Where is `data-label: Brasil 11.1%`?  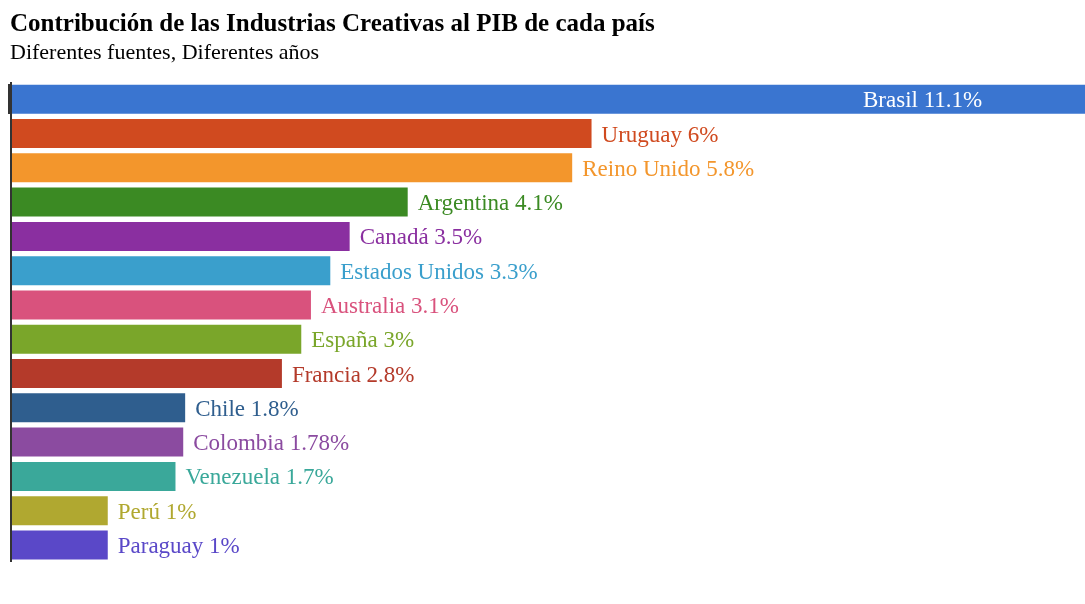 data-label: Brasil 11.1% is located at coordinates (923, 100).